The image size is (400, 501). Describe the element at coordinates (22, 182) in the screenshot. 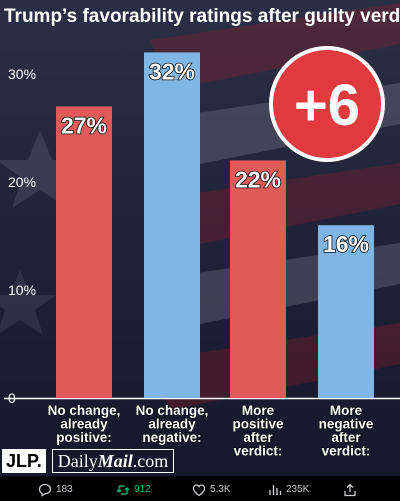

I see `y-tick-label: 20%` at that location.